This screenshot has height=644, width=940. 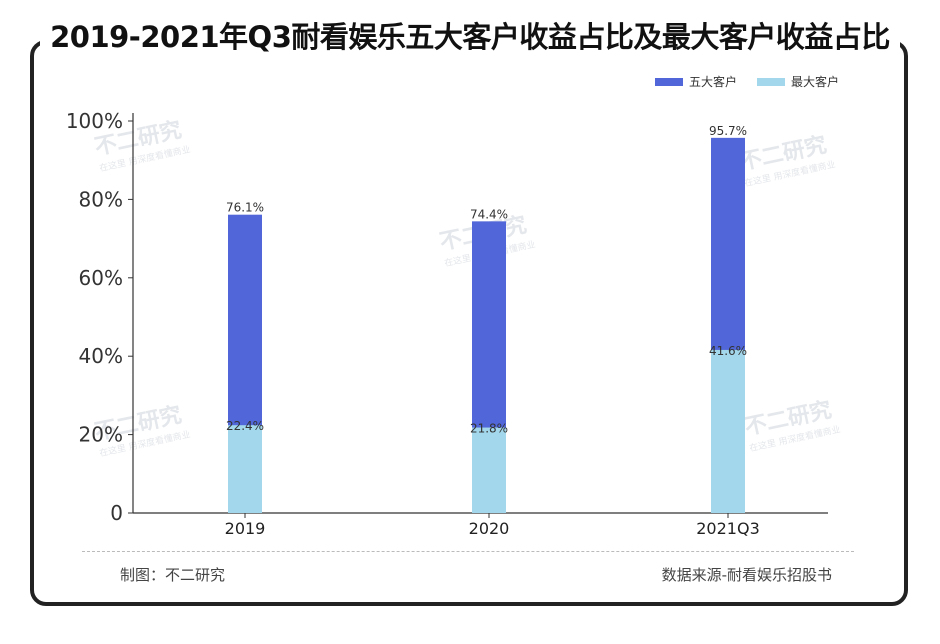 What do you see at coordinates (815, 82) in the screenshot?
I see `legend-label-largest: 最大客户` at bounding box center [815, 82].